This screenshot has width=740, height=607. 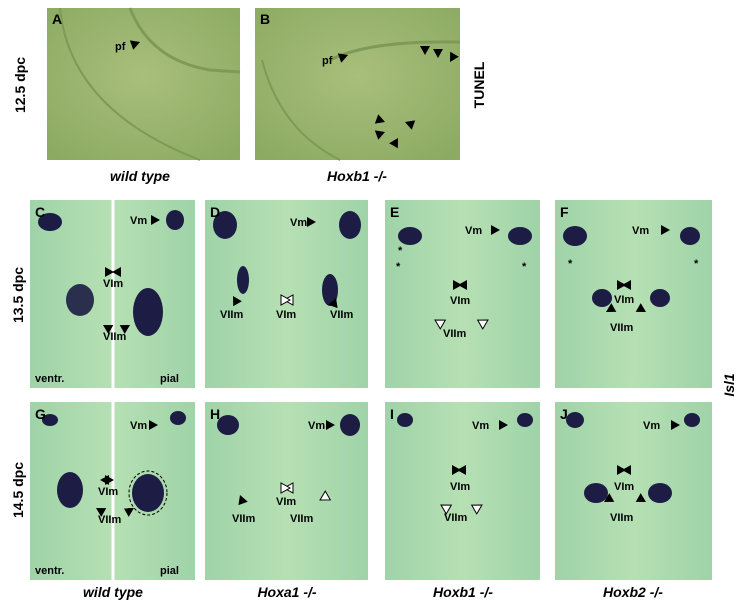 I want to click on panel-letter: B, so click(x=265, y=19).